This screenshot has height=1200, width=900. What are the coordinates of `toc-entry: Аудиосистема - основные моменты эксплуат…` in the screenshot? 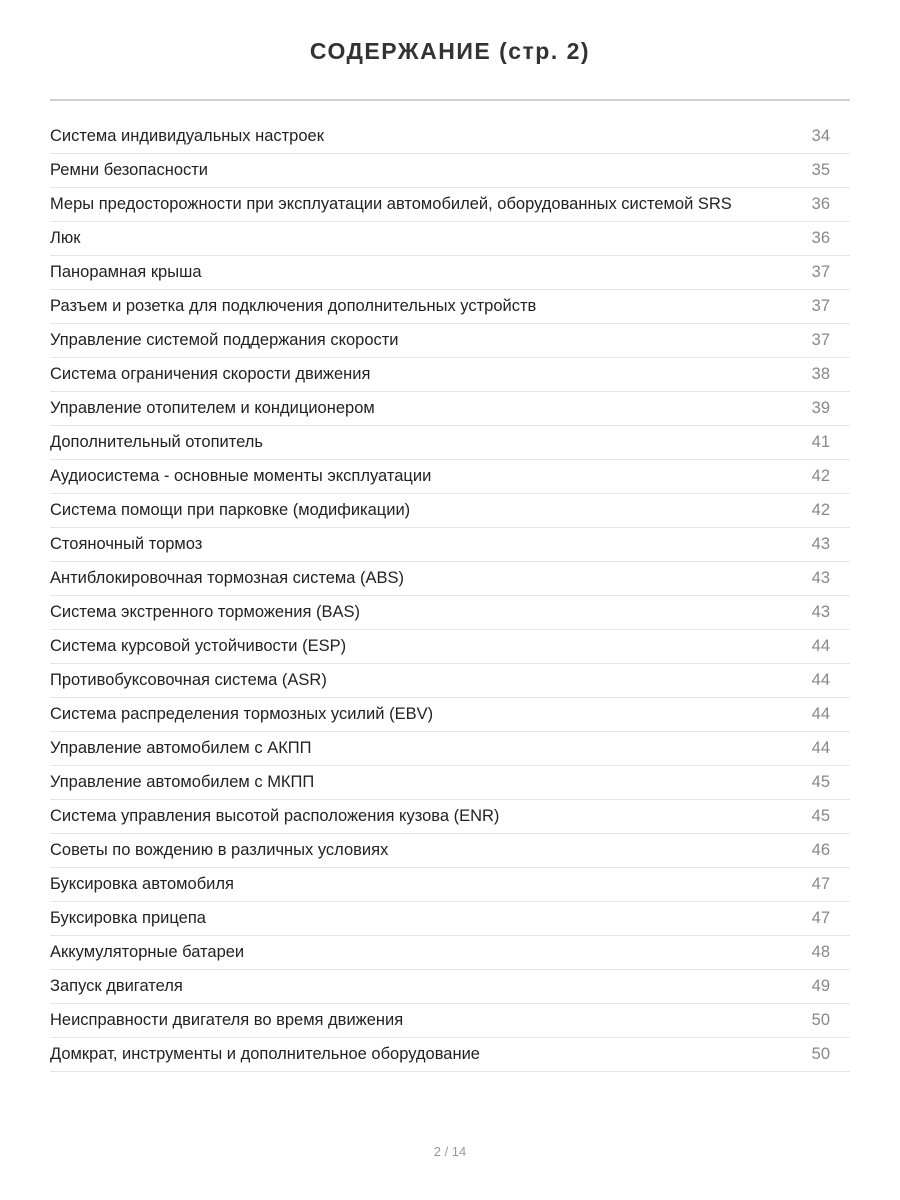 It's located at (450, 477).